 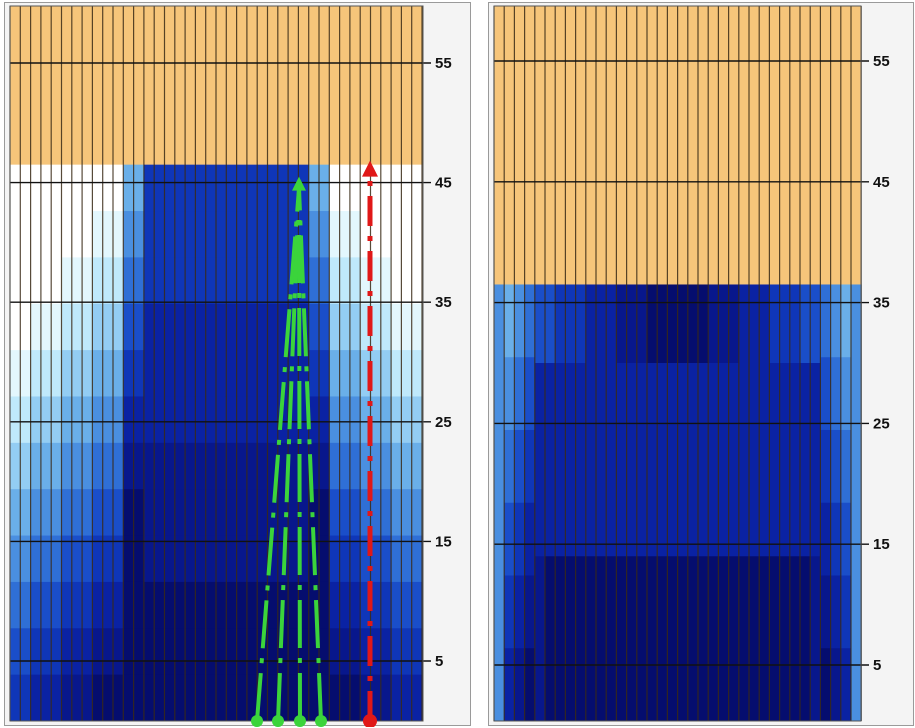 I want to click on y-tick-label: 45, so click(x=443, y=183).